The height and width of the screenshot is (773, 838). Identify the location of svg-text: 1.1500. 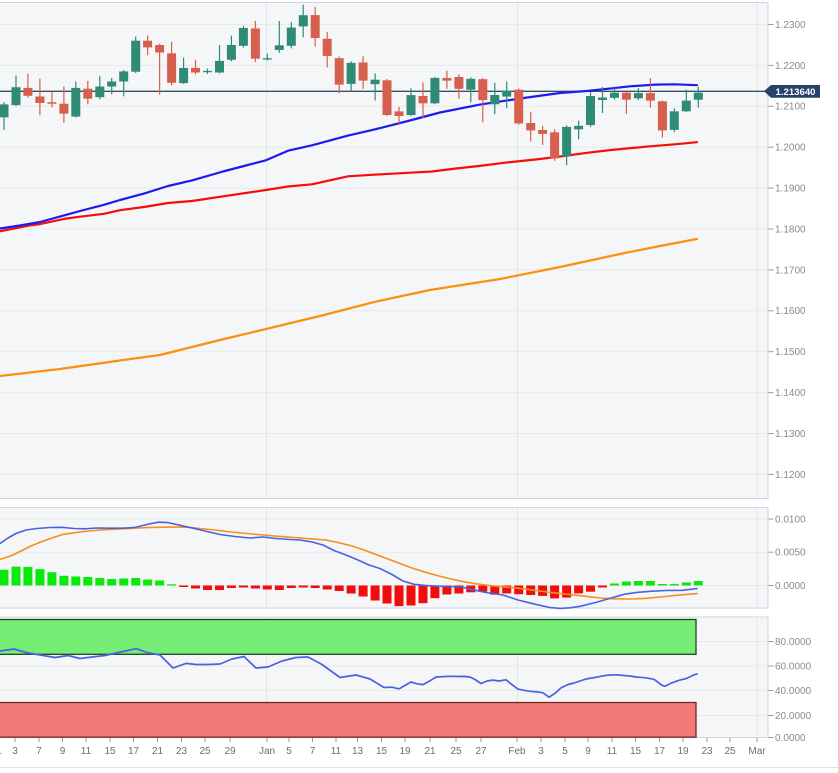
(790, 352).